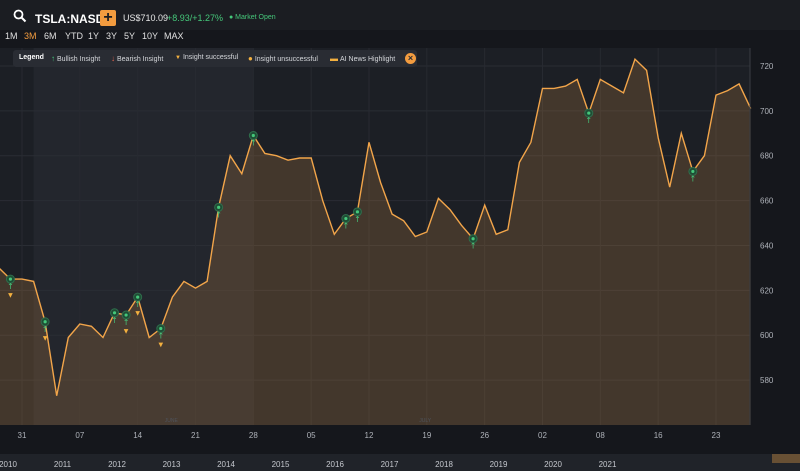 This screenshot has width=800, height=471. I want to click on navigator-year-label: 2014, so click(226, 464).